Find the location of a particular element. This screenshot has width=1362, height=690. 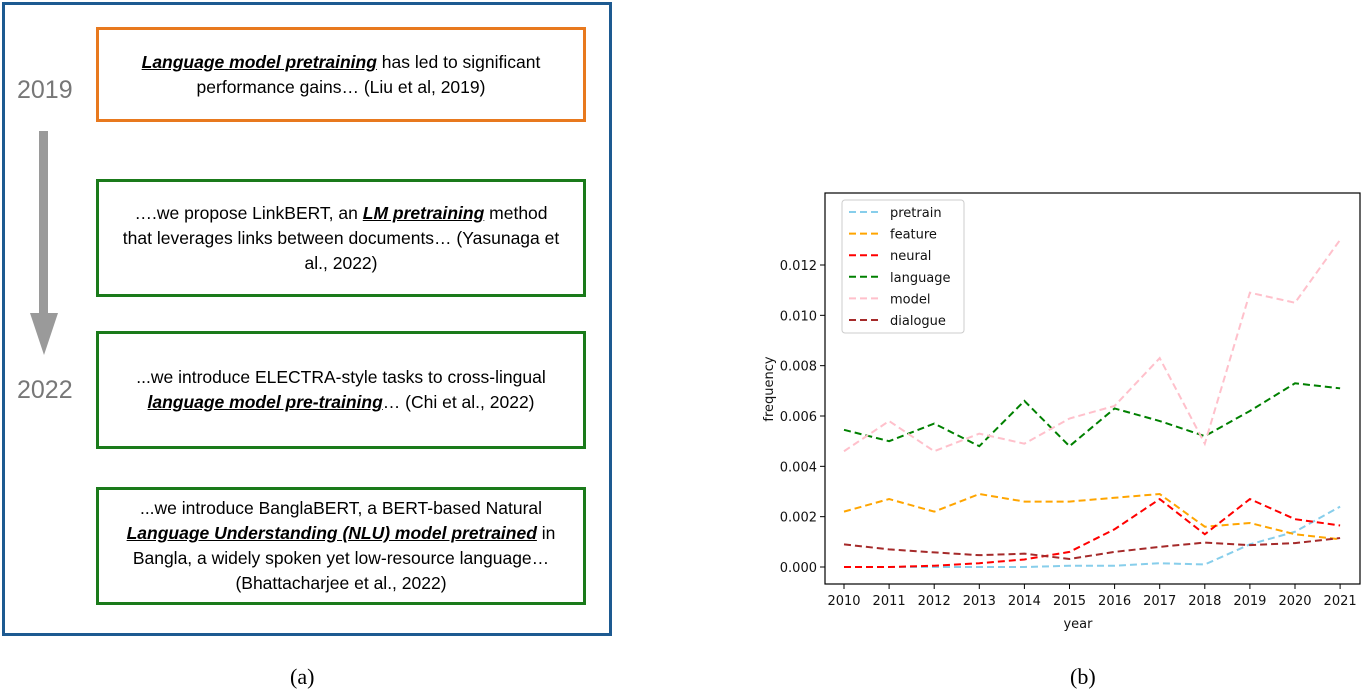

y-tick-label: 0.006 is located at coordinates (798, 417).